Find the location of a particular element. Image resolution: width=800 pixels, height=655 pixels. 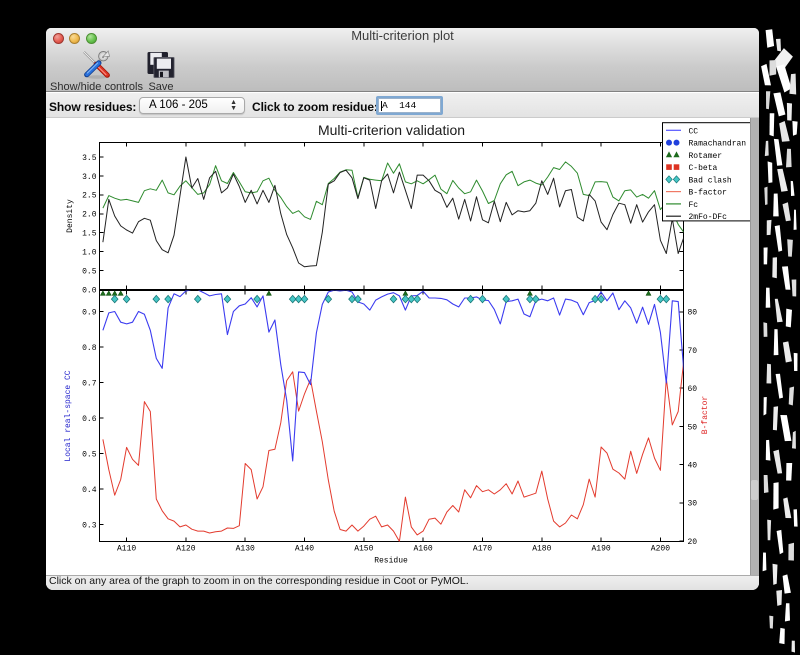

svg-text: Local real-space CC is located at coordinates (68, 415).